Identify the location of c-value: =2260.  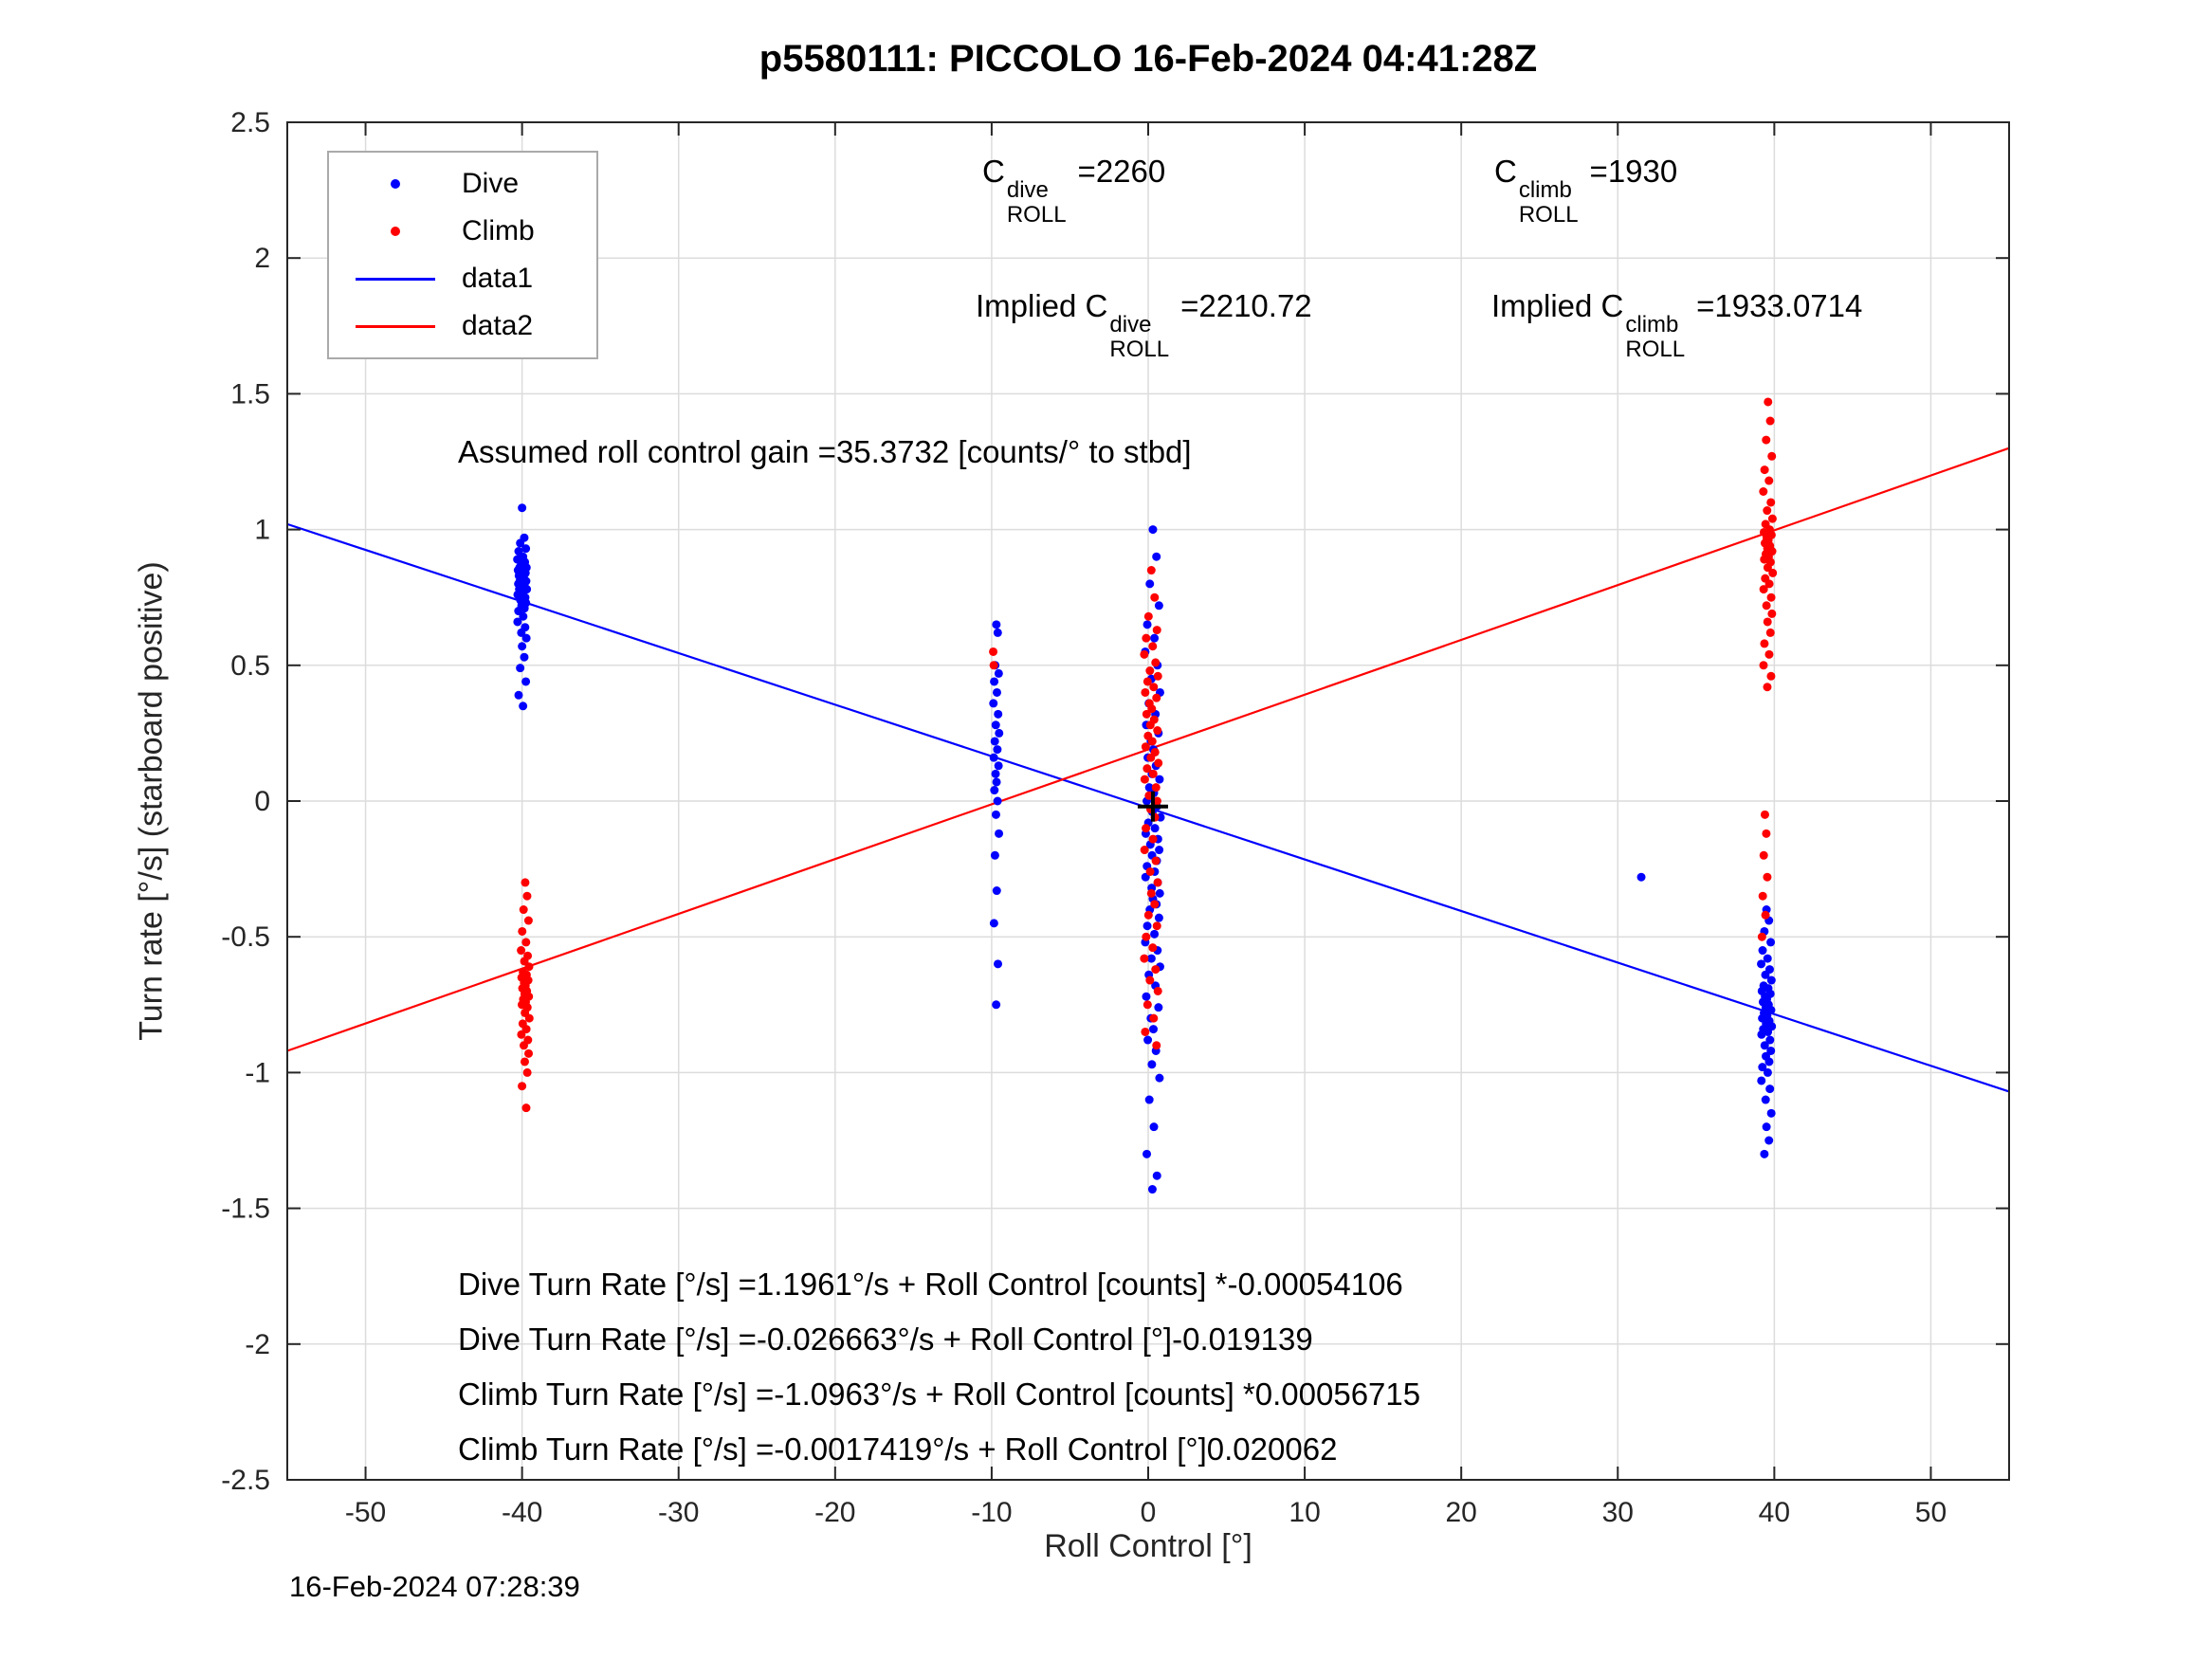
(1121, 171).